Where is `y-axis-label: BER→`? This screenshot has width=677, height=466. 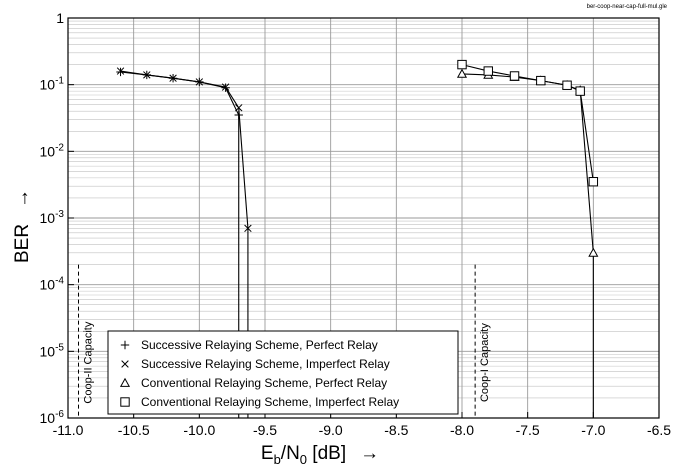 y-axis-label: BER→ is located at coordinates (22, 226).